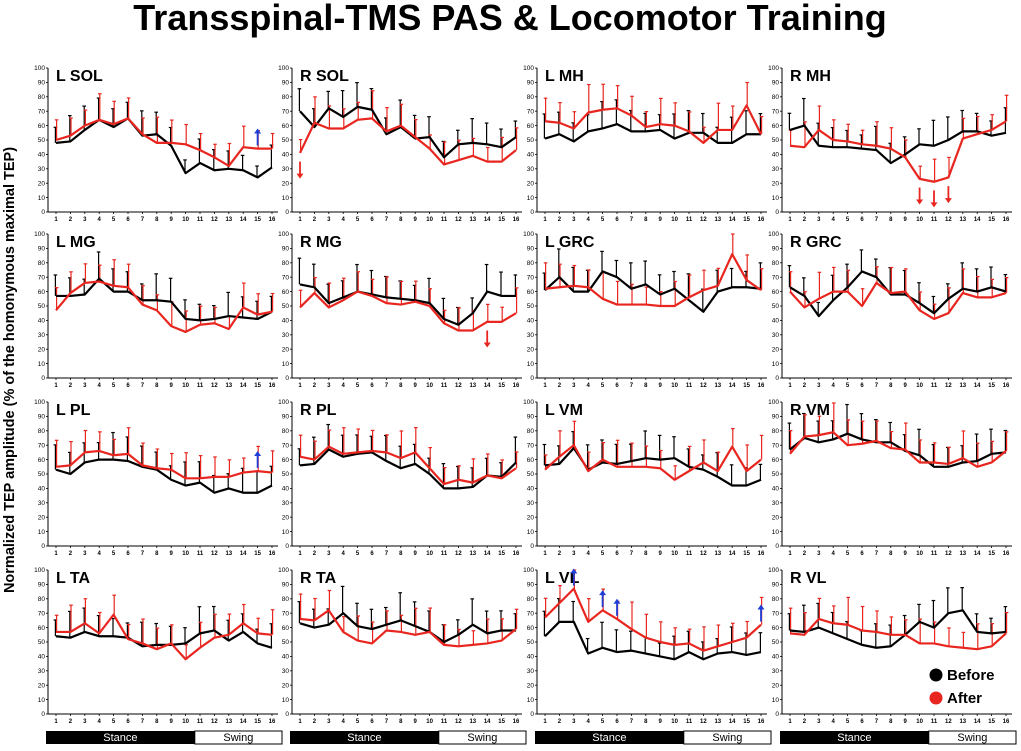 This screenshot has width=1021, height=751. I want to click on series-line-after, so click(163, 142).